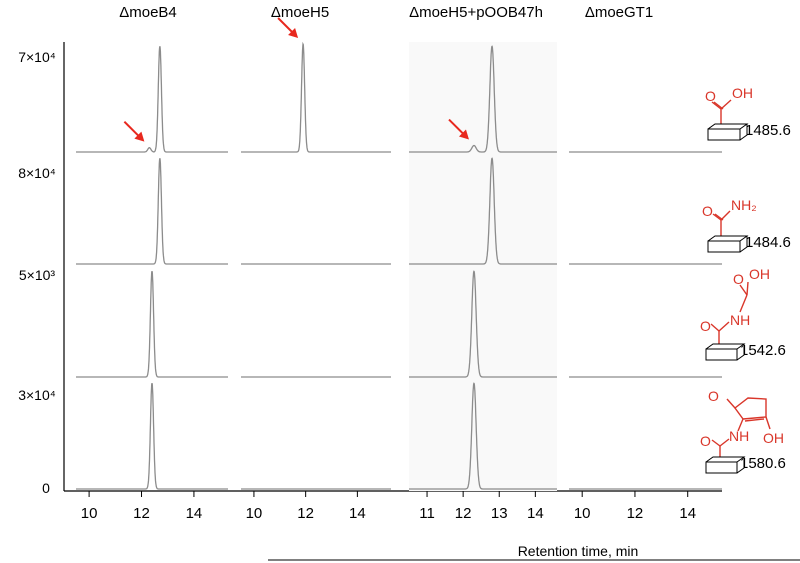 The image size is (800, 563). Describe the element at coordinates (37, 57) in the screenshot. I see `y-label-row-1: 7×10⁴` at that location.